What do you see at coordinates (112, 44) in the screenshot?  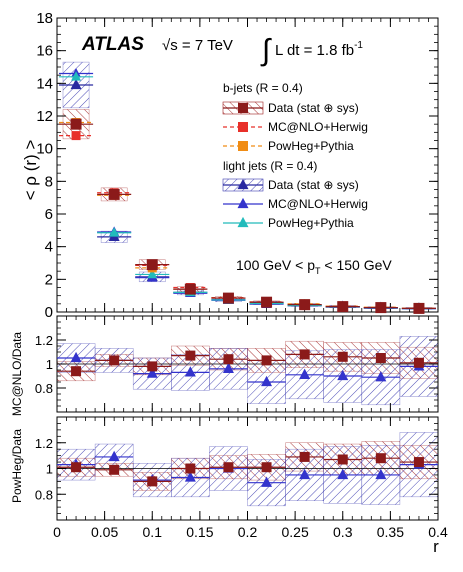 I see `atlas-label: ATLAS` at bounding box center [112, 44].